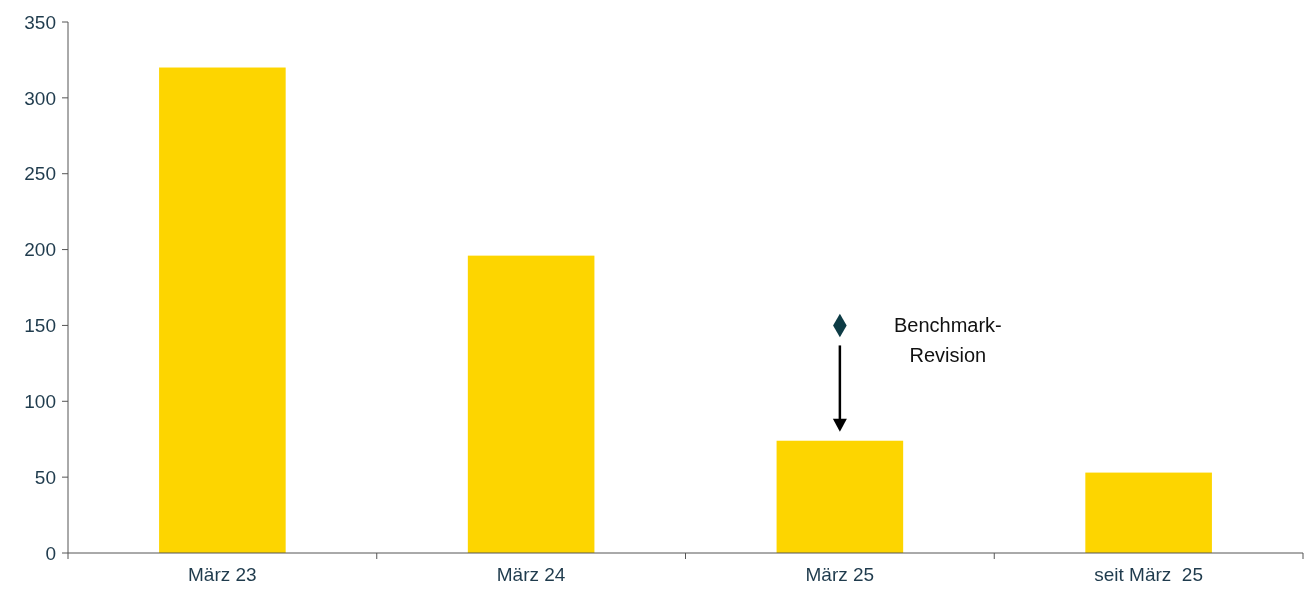  What do you see at coordinates (531, 574) in the screenshot?
I see `x-tick-label: März 24` at bounding box center [531, 574].